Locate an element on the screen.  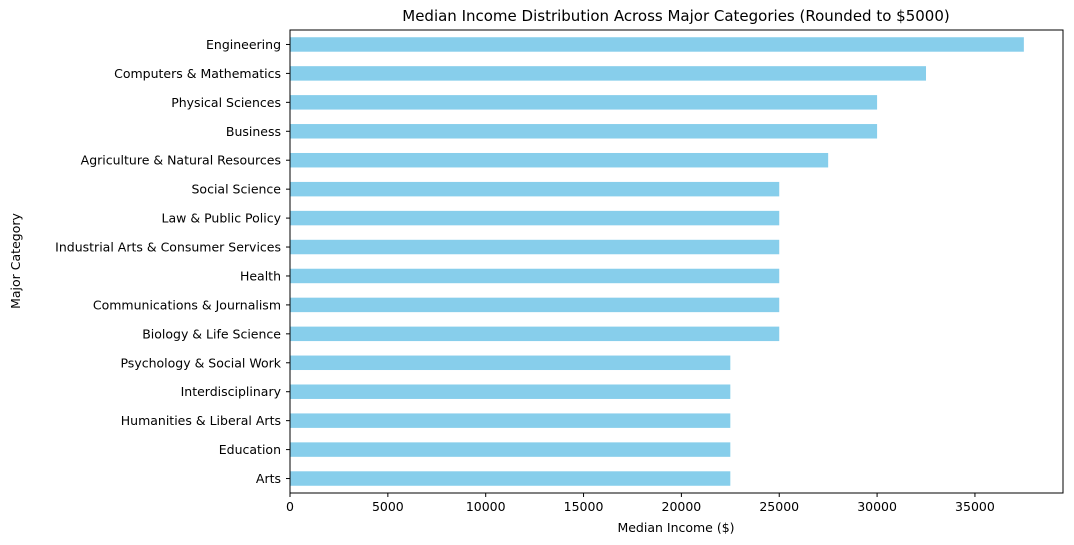
y-tick-label: Industrial Arts & Consumer Services is located at coordinates (168, 247).